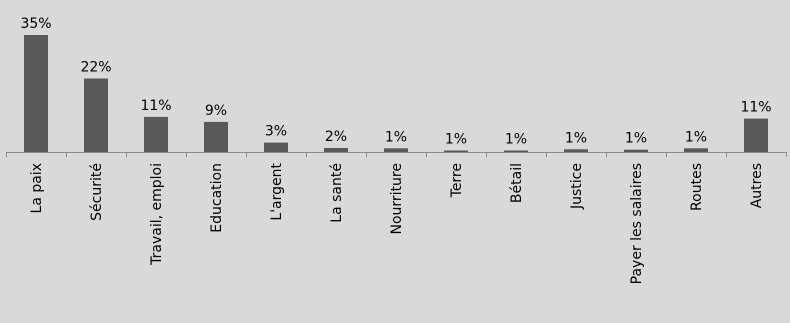  I want to click on category-label-8: Bétail, so click(517, 183).